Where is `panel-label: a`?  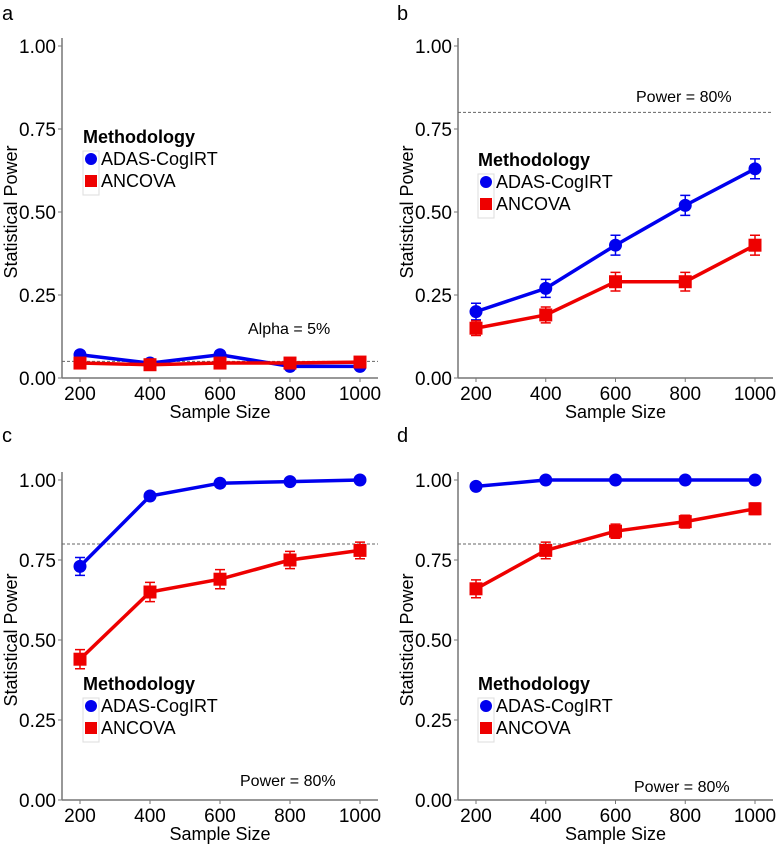
panel-label: a is located at coordinates (8, 14).